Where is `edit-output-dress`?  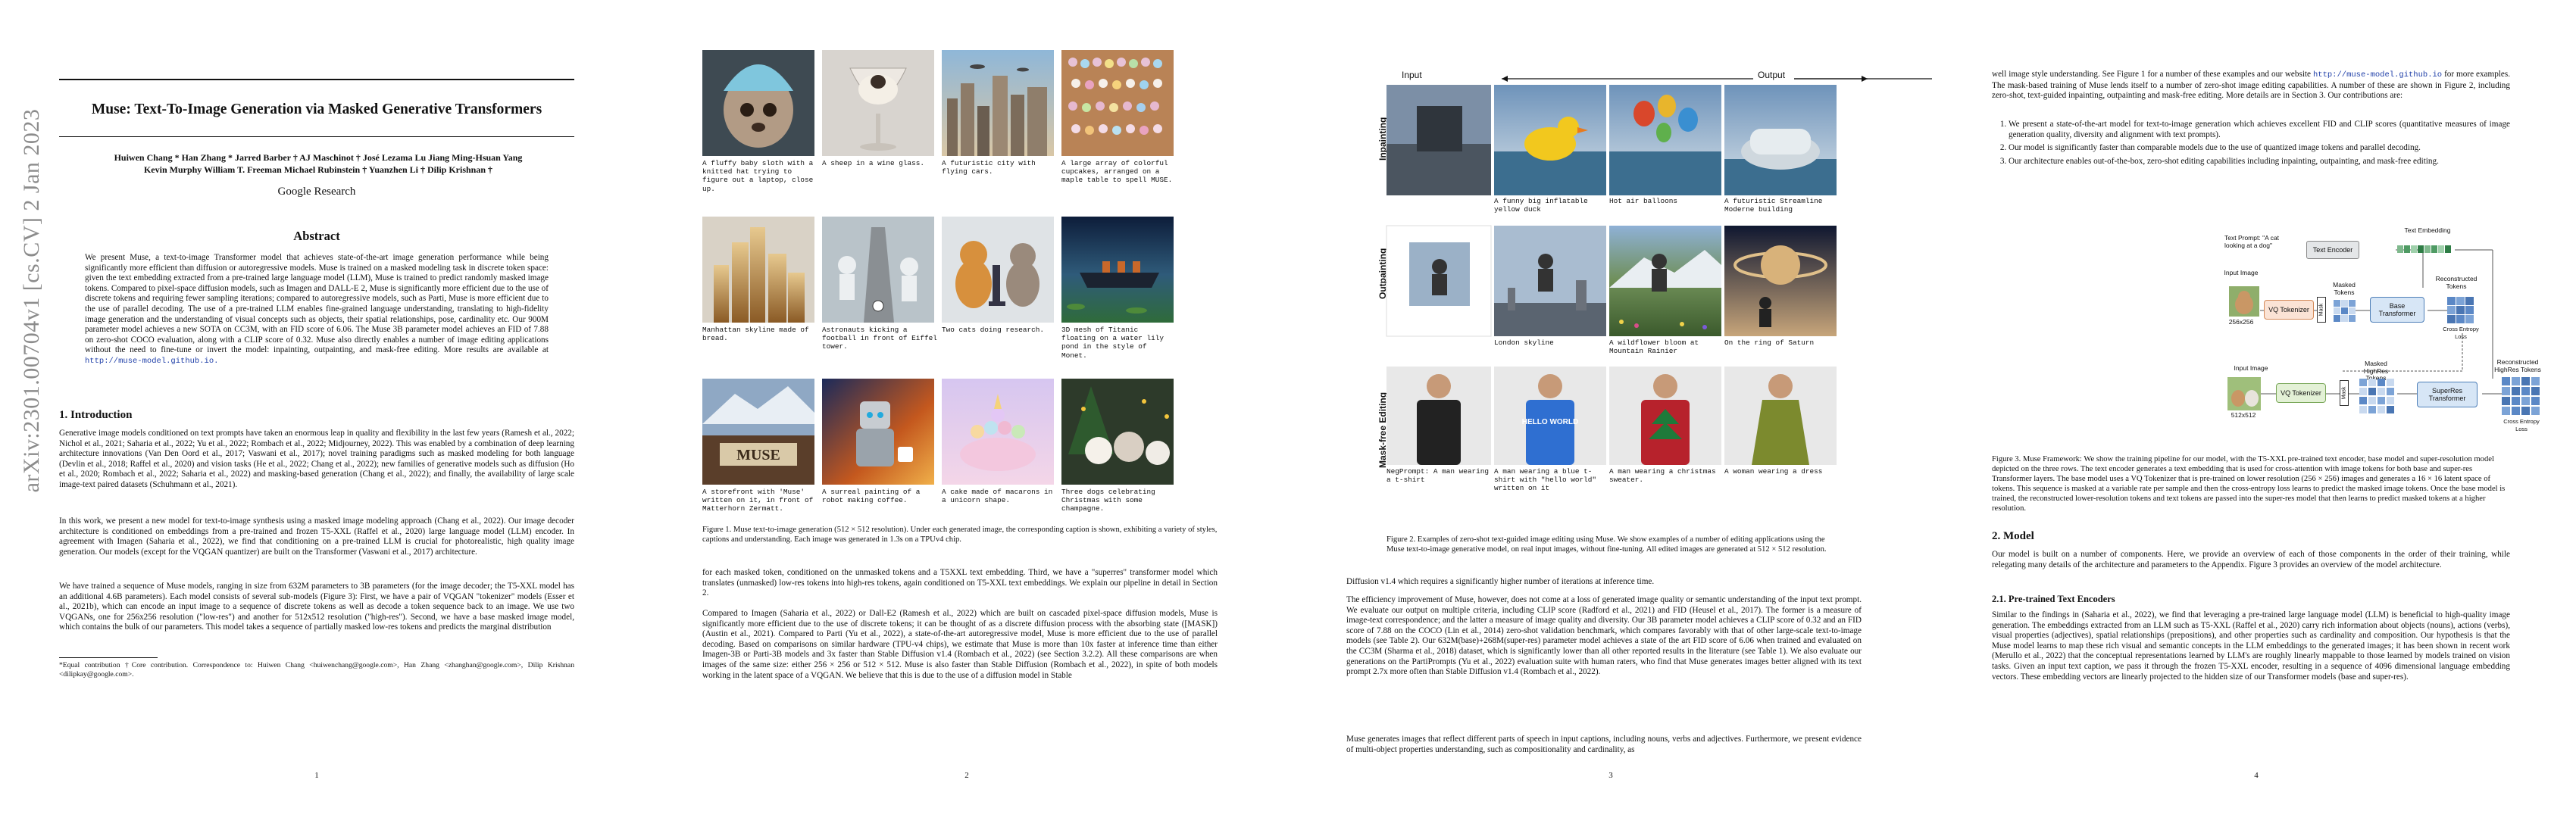 edit-output-dress is located at coordinates (1781, 416).